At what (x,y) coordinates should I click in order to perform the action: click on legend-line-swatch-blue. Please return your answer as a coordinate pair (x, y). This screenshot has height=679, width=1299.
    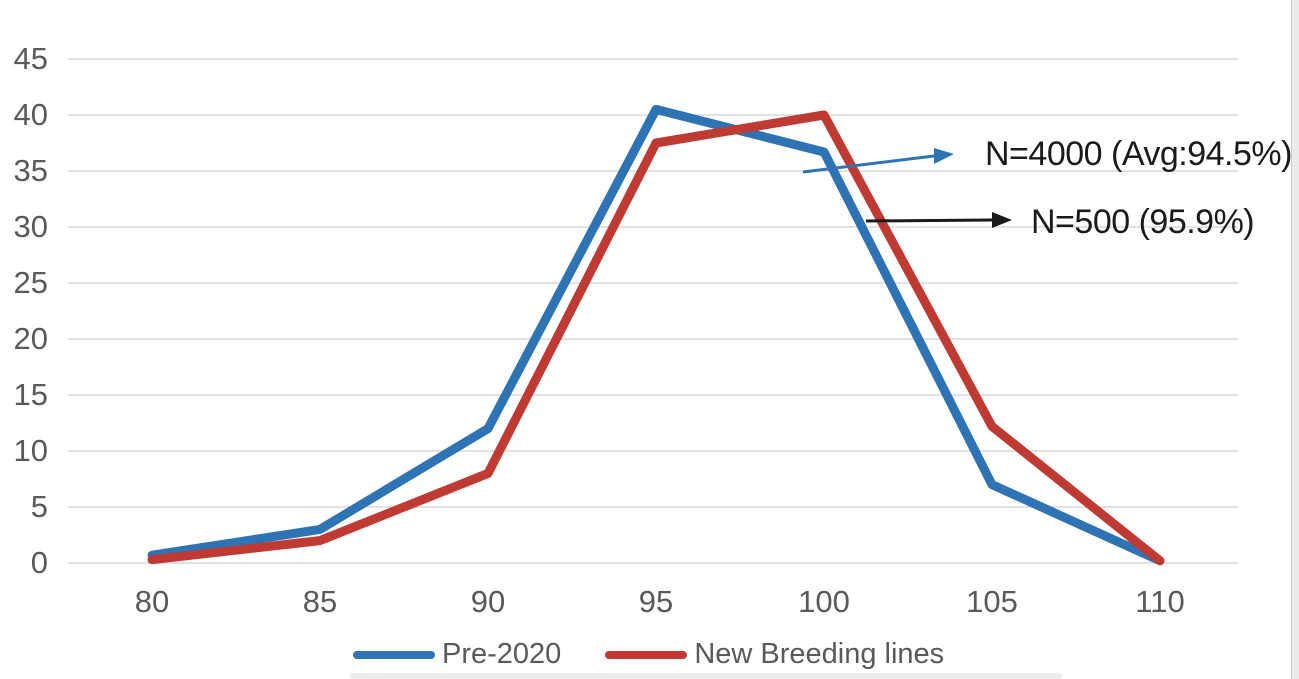
    Looking at the image, I should click on (394, 654).